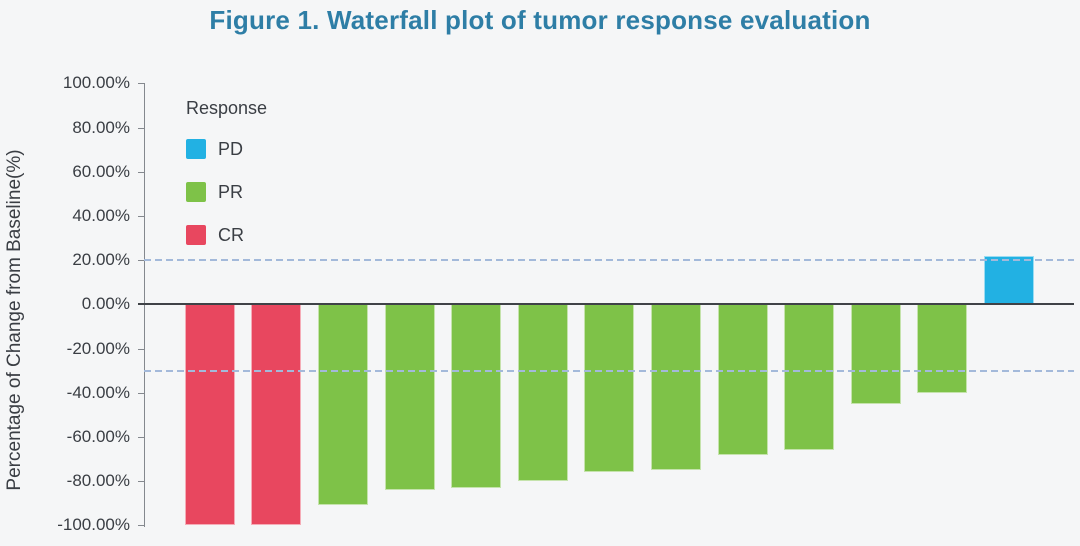  Describe the element at coordinates (227, 108) in the screenshot. I see `legend-title: Response` at that location.